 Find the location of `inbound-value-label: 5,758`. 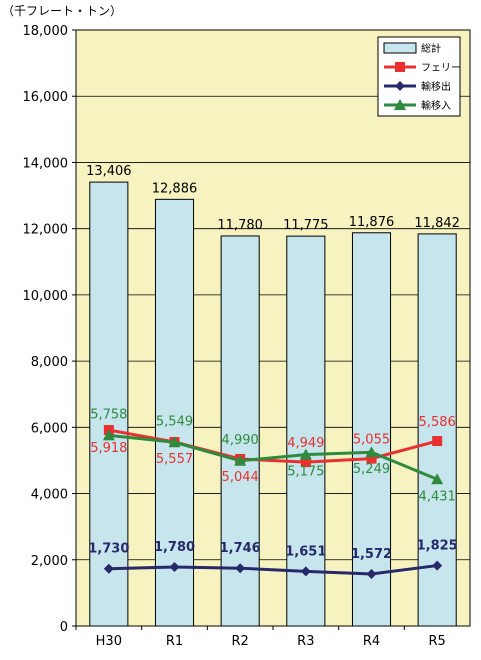

inbound-value-label: 5,758 is located at coordinates (108, 414).